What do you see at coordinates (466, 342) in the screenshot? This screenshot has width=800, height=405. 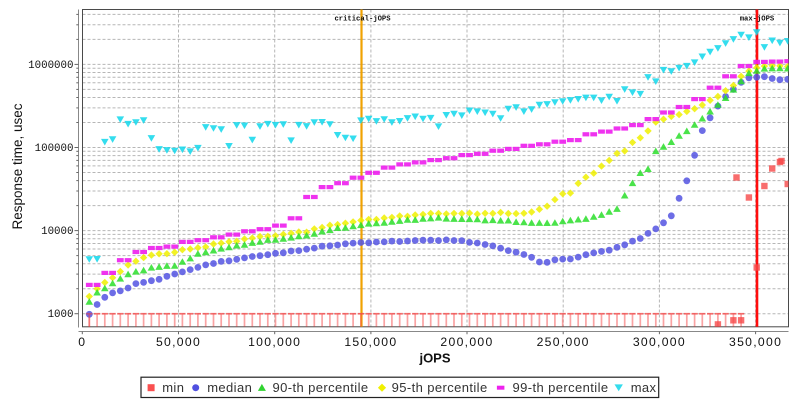 I see `svg-text: 200,000` at bounding box center [466, 342].